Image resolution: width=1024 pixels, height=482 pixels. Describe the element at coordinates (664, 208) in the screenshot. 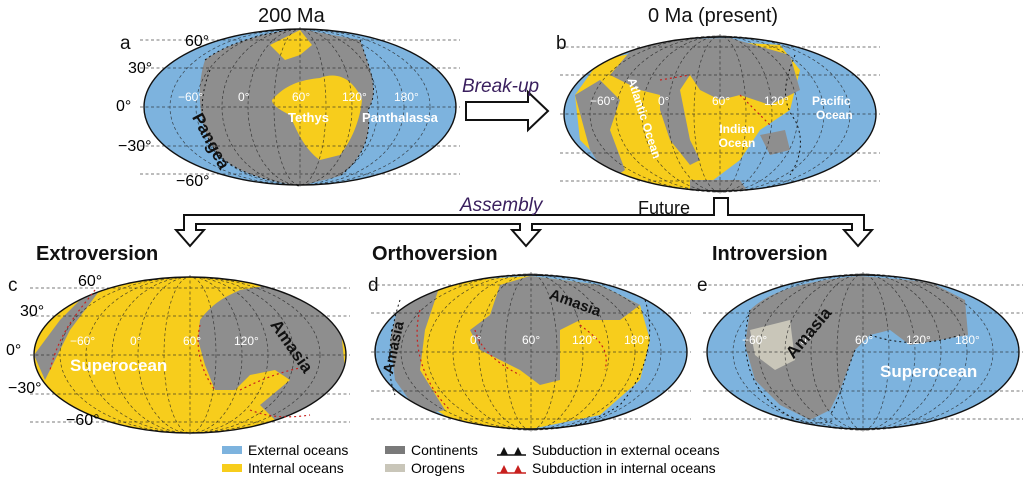

I see `future-label: Future` at that location.